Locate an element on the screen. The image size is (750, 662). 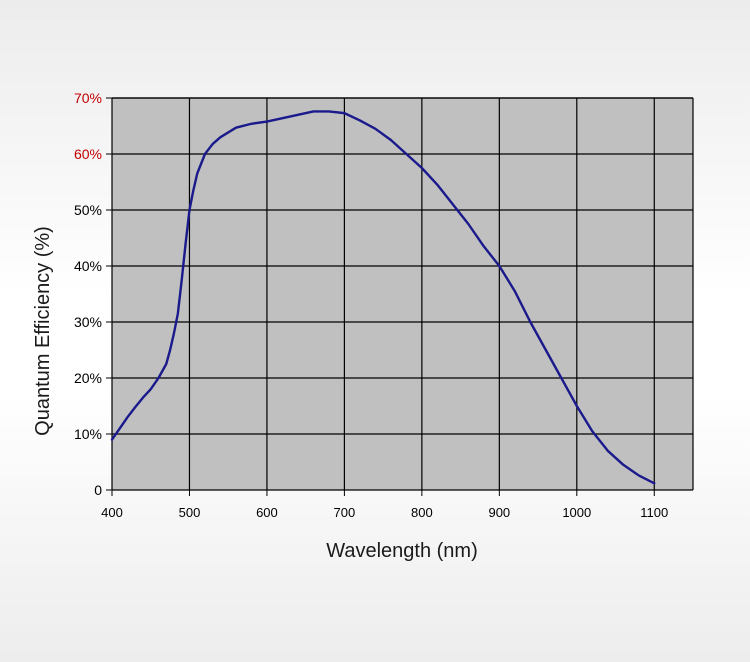
y-tick-labels: 0 10% 20% 30% 40% 50% 60% 70% is located at coordinates (88, 294).